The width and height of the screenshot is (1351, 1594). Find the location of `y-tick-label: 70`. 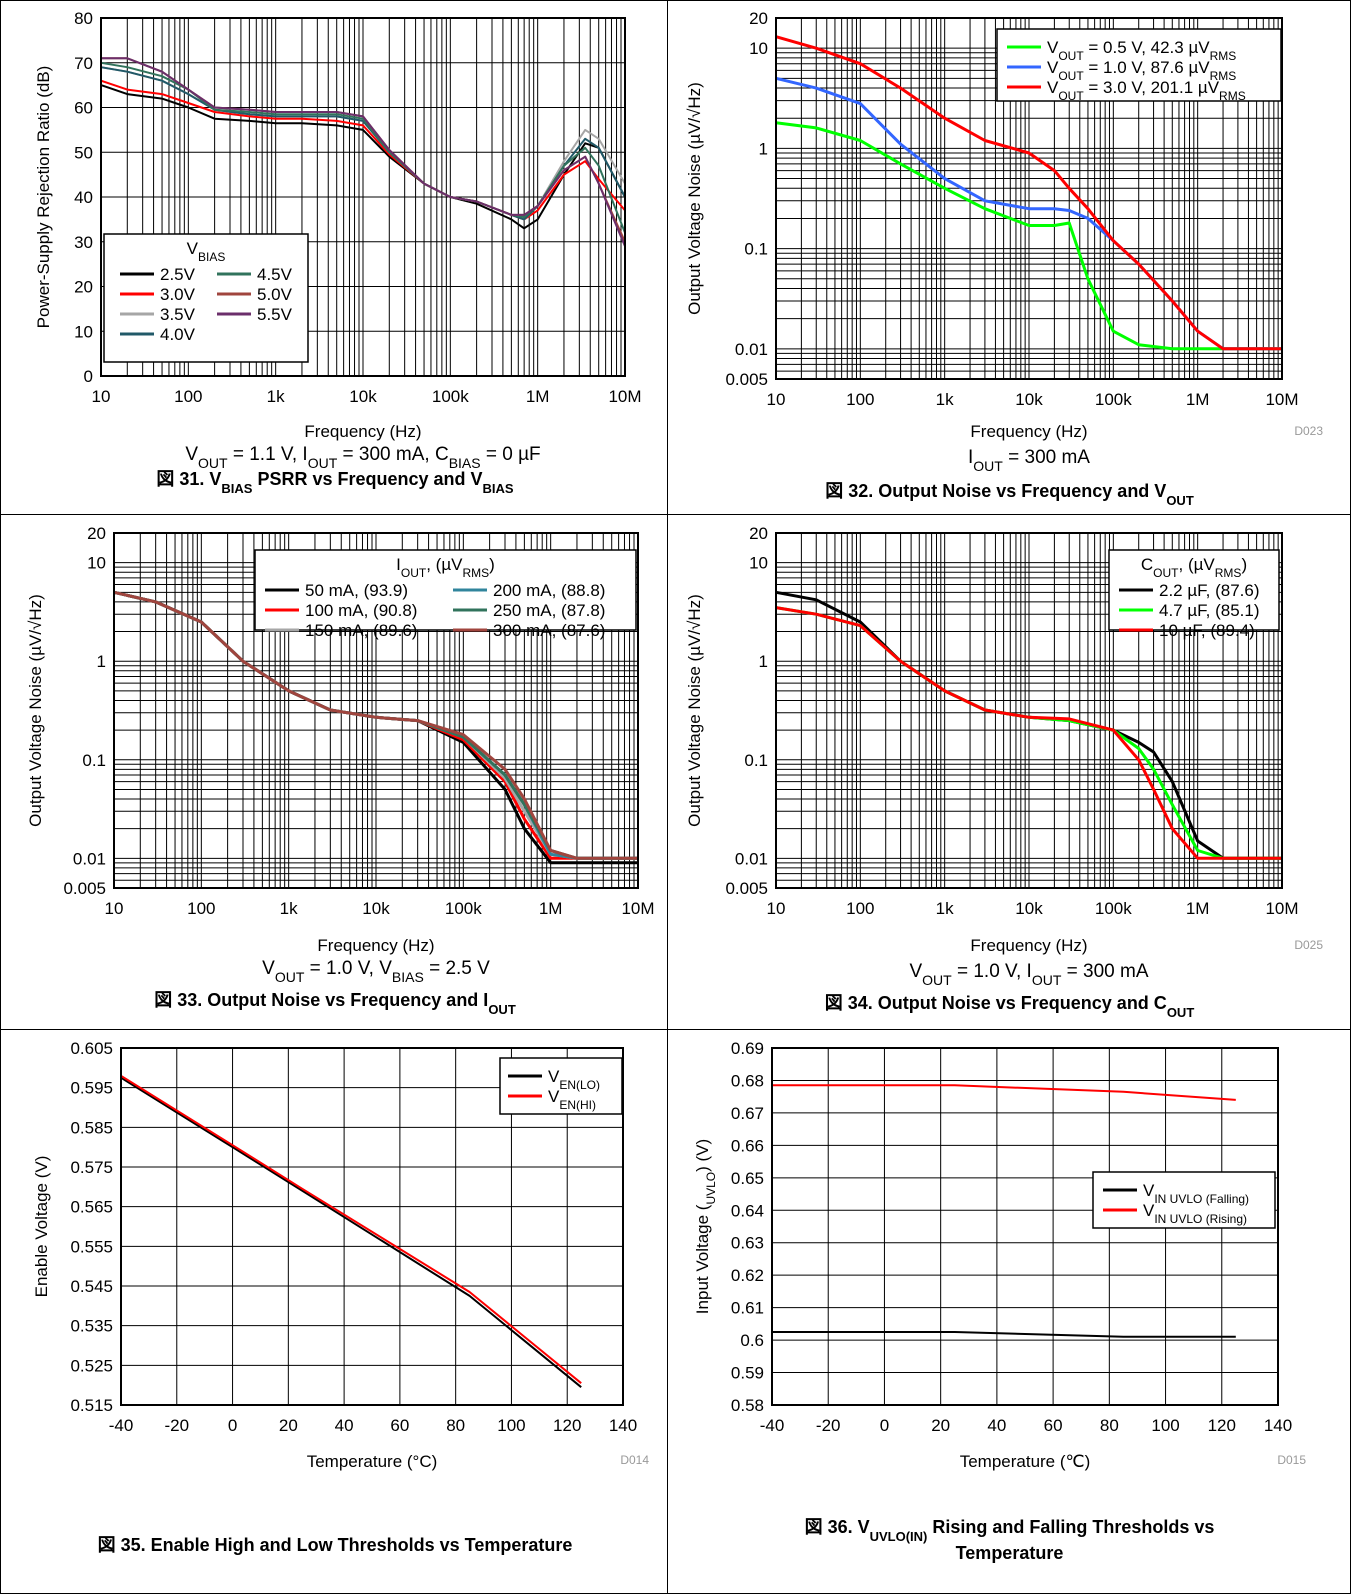

y-tick-label: 70 is located at coordinates (83, 63).